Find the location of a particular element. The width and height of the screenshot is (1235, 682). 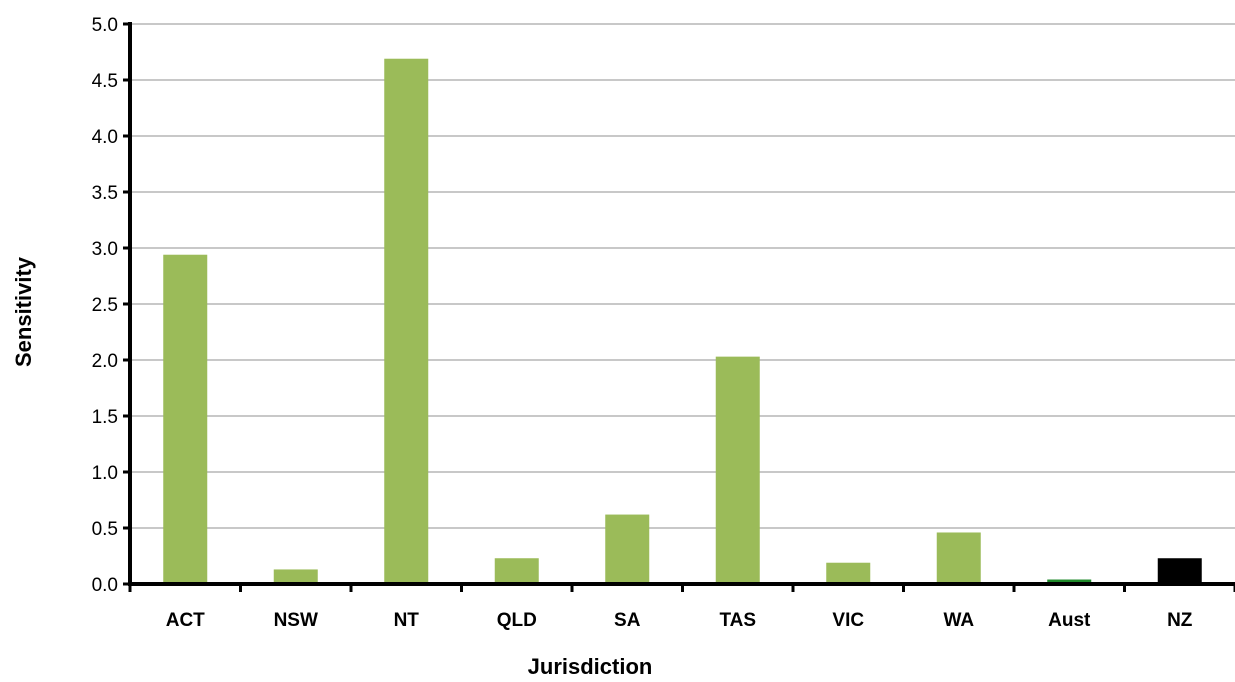

y-tick-label: 2.5 is located at coordinates (105, 305).